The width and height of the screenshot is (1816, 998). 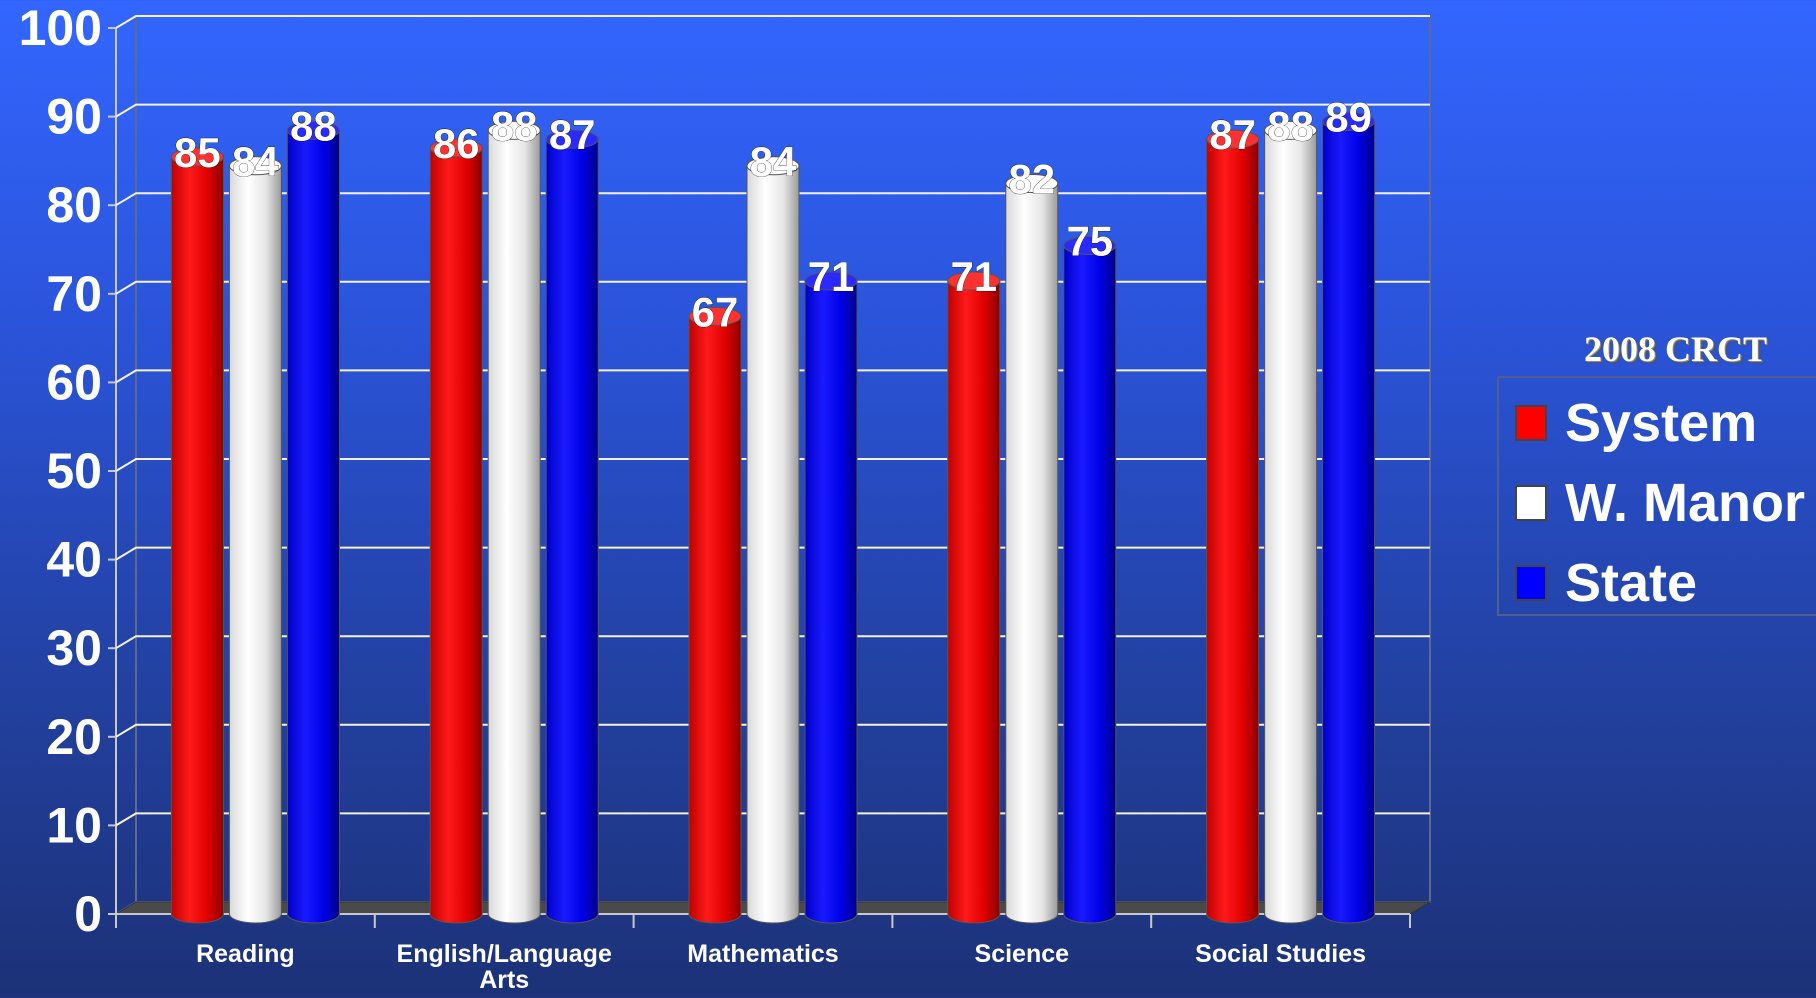 I want to click on legend-item-state: State, so click(x=1606, y=583).